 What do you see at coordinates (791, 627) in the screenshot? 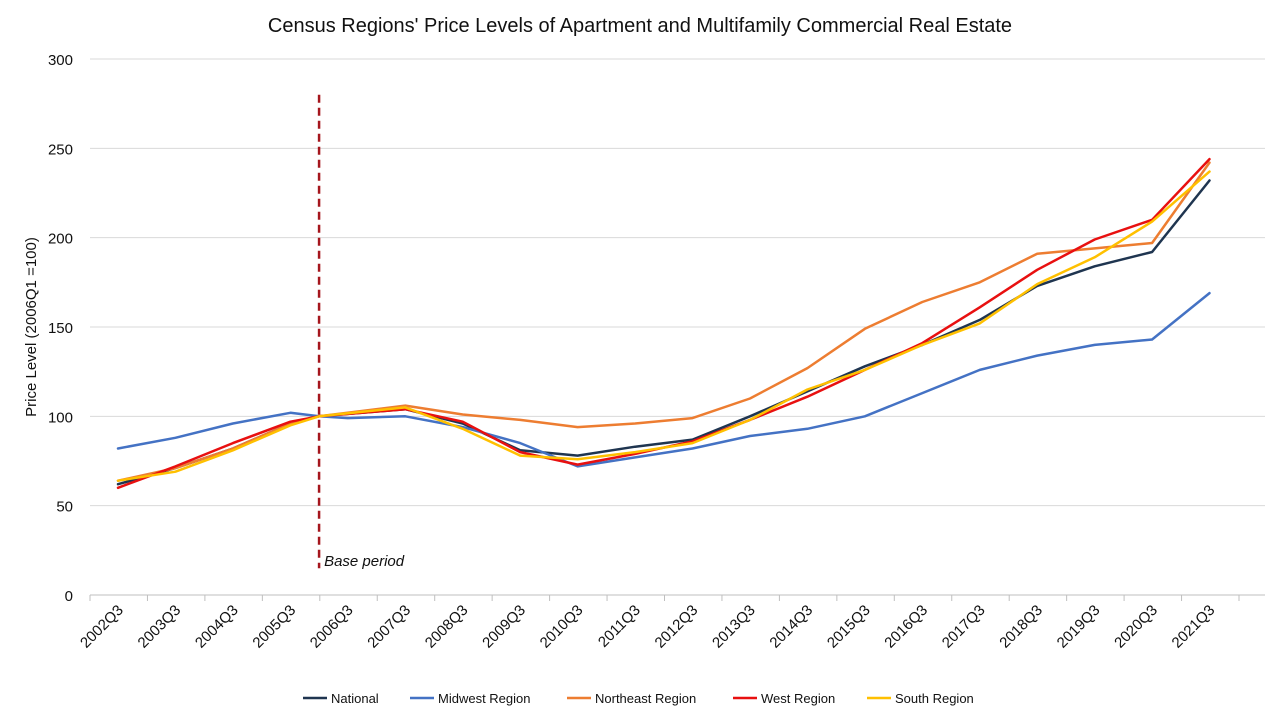
I see `x-tick-label: 2014Q3` at bounding box center [791, 627].